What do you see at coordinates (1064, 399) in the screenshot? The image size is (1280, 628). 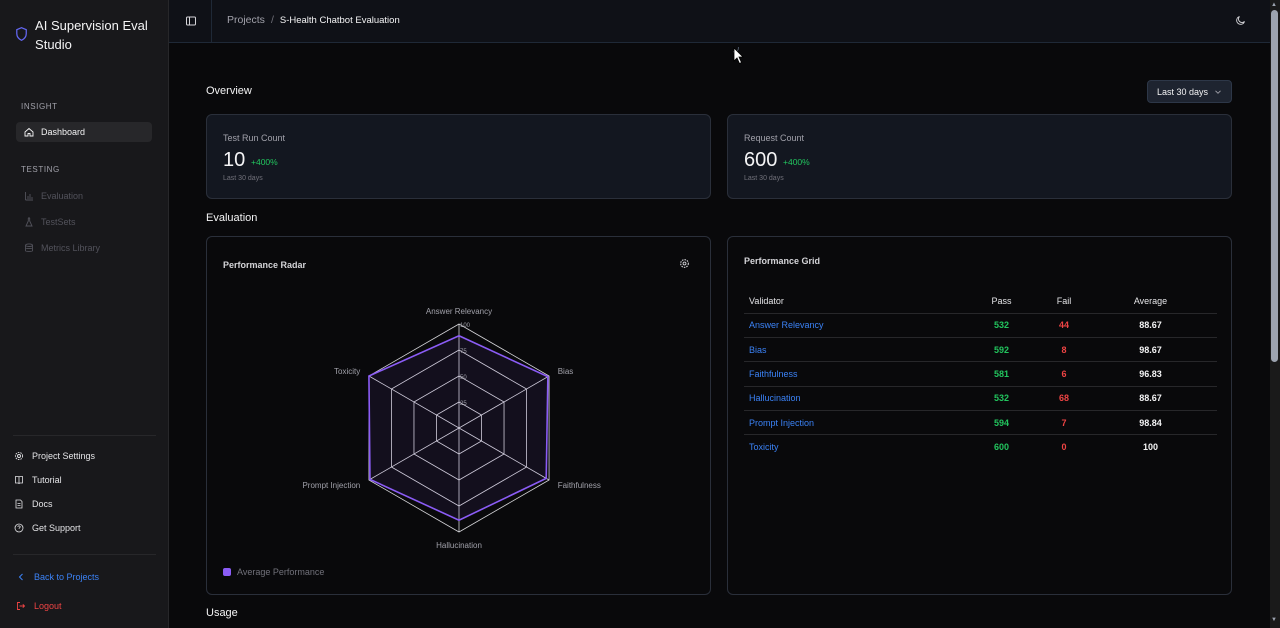 I see `fail-count: 68` at bounding box center [1064, 399].